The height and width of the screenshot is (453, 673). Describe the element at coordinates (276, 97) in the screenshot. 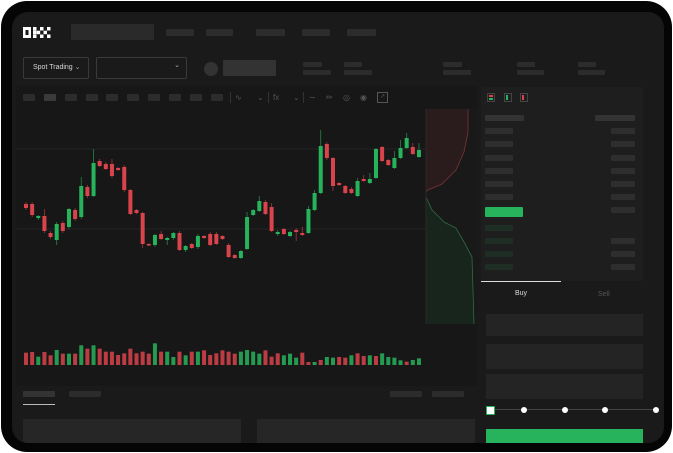

I see `fx-icon: fx` at that location.